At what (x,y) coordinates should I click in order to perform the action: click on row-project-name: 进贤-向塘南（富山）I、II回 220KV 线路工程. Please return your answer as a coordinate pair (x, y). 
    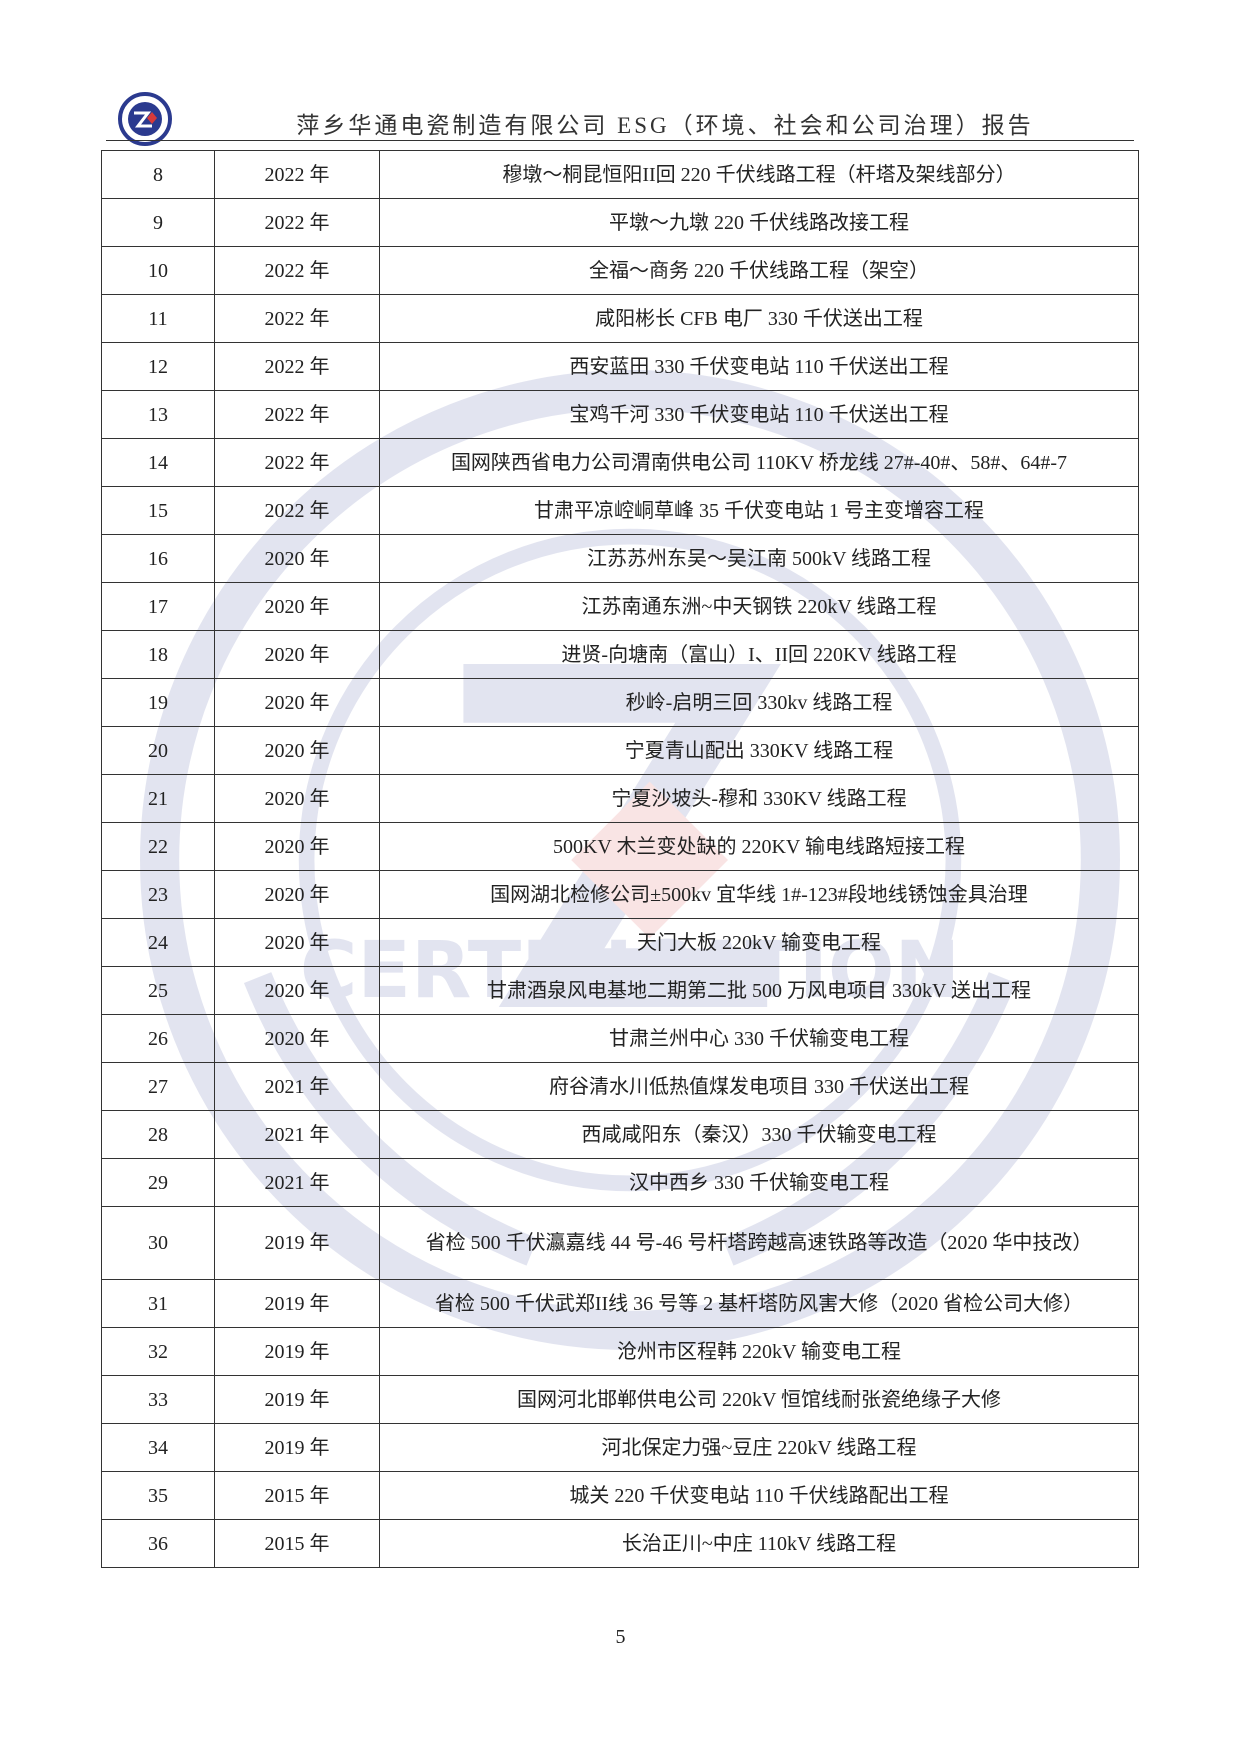
    Looking at the image, I should click on (759, 654).